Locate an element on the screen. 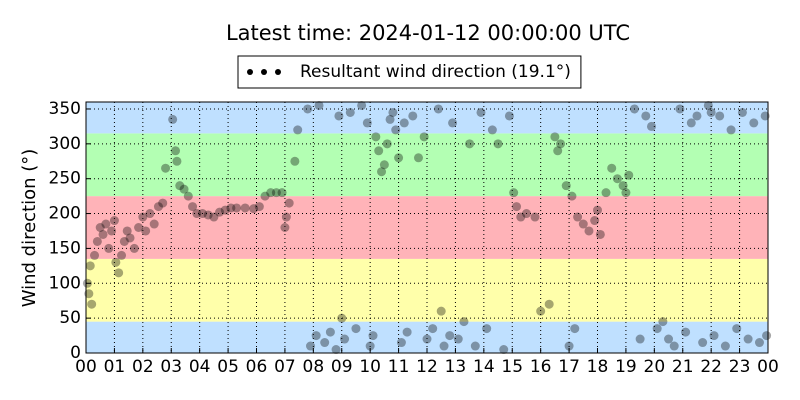 The height and width of the screenshot is (400, 800). chart-title: Latest time: 2024-01-12 00:00:00 UTC is located at coordinates (428, 33).